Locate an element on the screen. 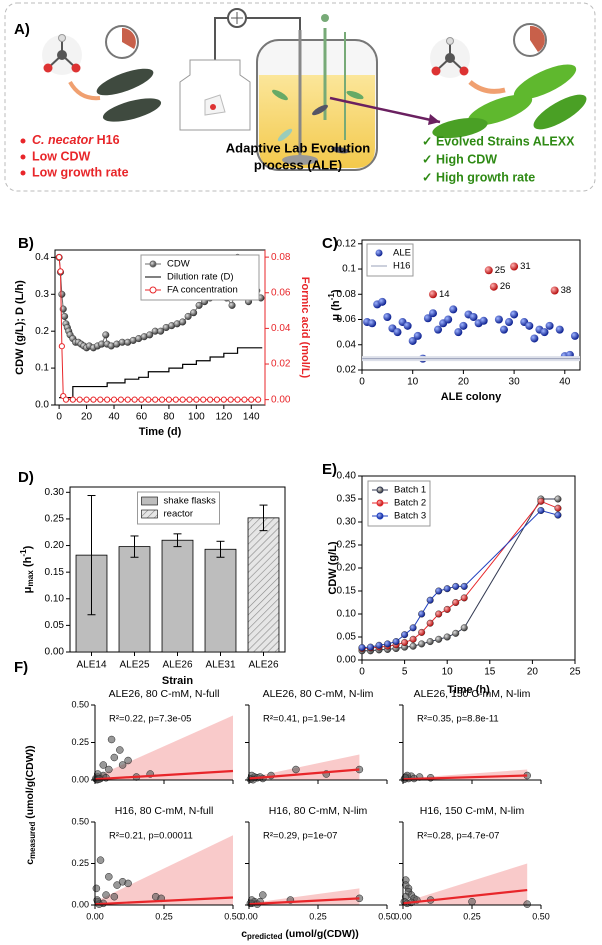 This screenshot has height=945, width=602. x-tick-label: 60 is located at coordinates (142, 417).